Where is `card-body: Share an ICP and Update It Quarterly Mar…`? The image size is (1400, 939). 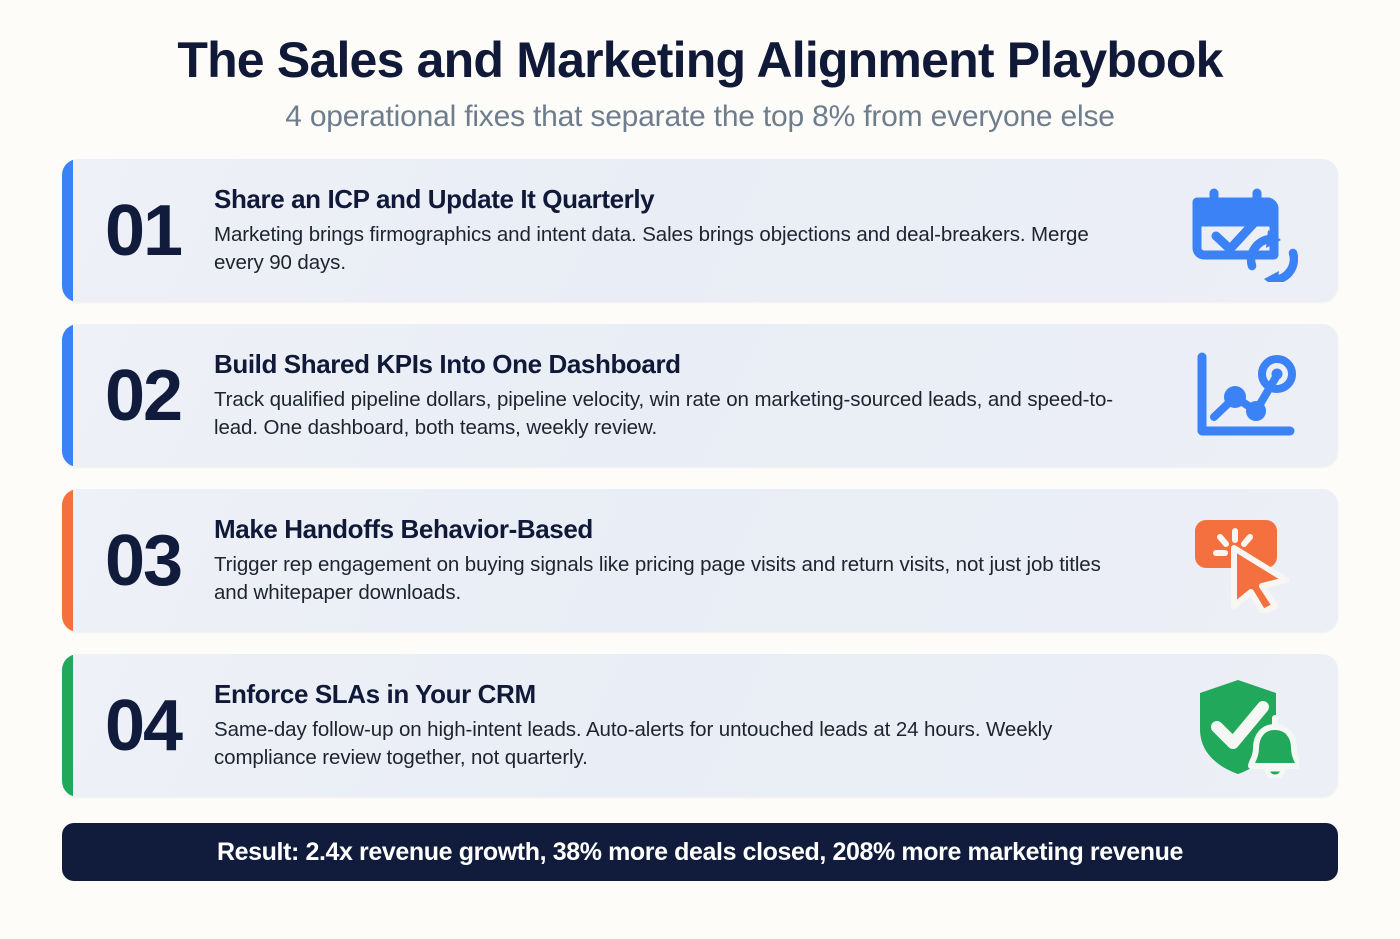 card-body: Share an ICP and Update It Quarterly Mar… is located at coordinates (691, 229).